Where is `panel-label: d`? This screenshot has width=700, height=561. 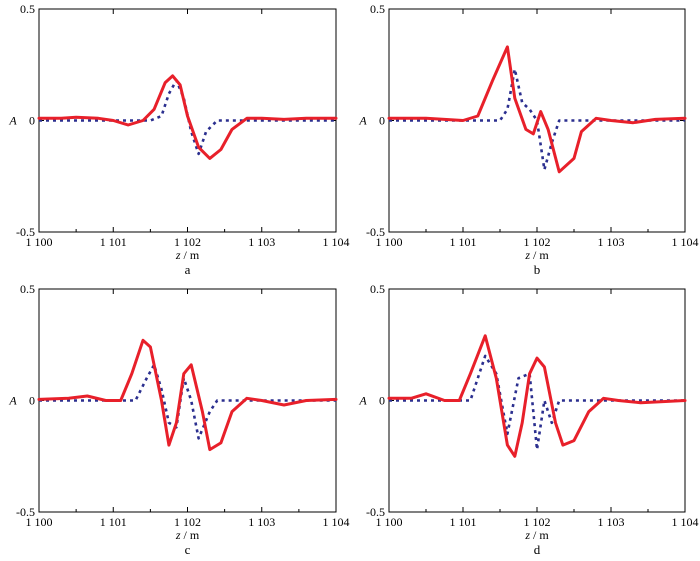
panel-label: d is located at coordinates (537, 549).